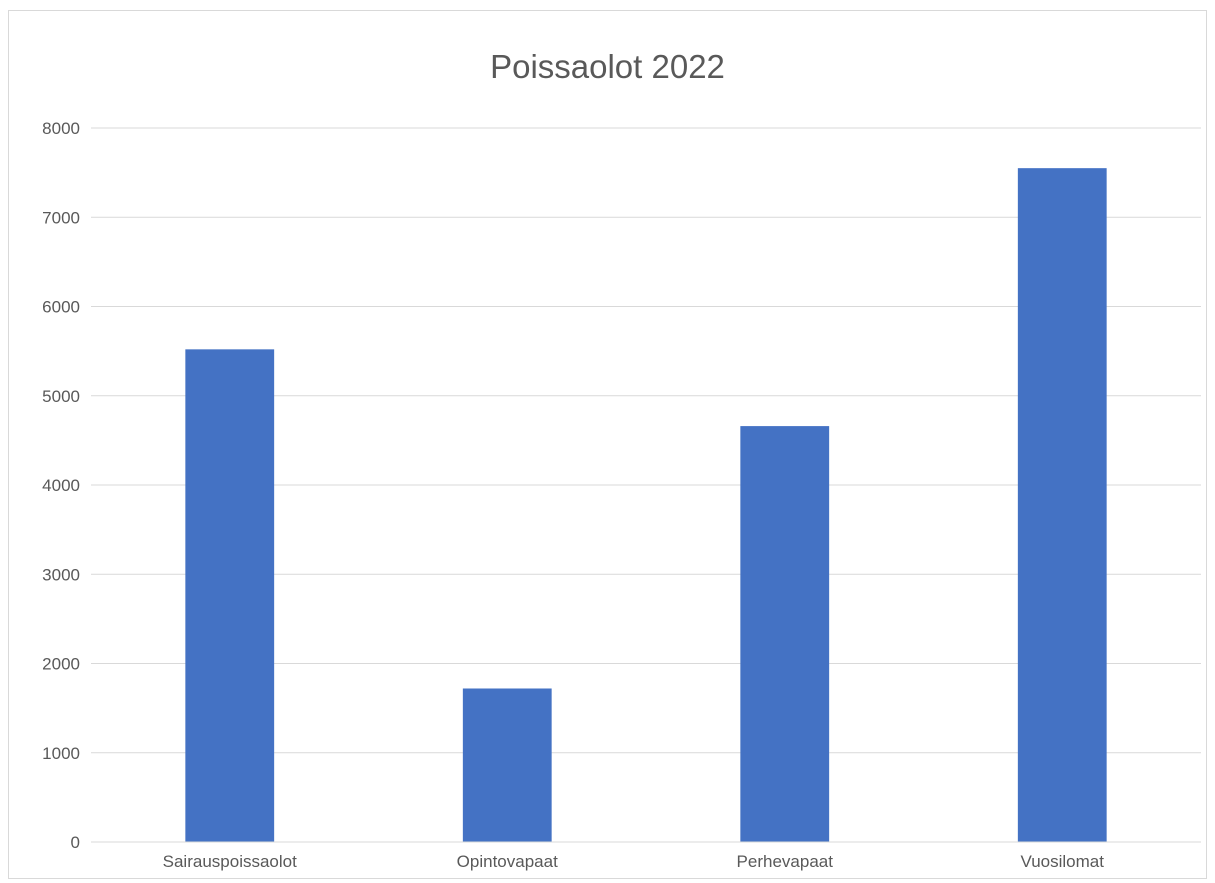 This screenshot has height=883, width=1215. What do you see at coordinates (75, 842) in the screenshot?
I see `y-tick-label: 0` at bounding box center [75, 842].